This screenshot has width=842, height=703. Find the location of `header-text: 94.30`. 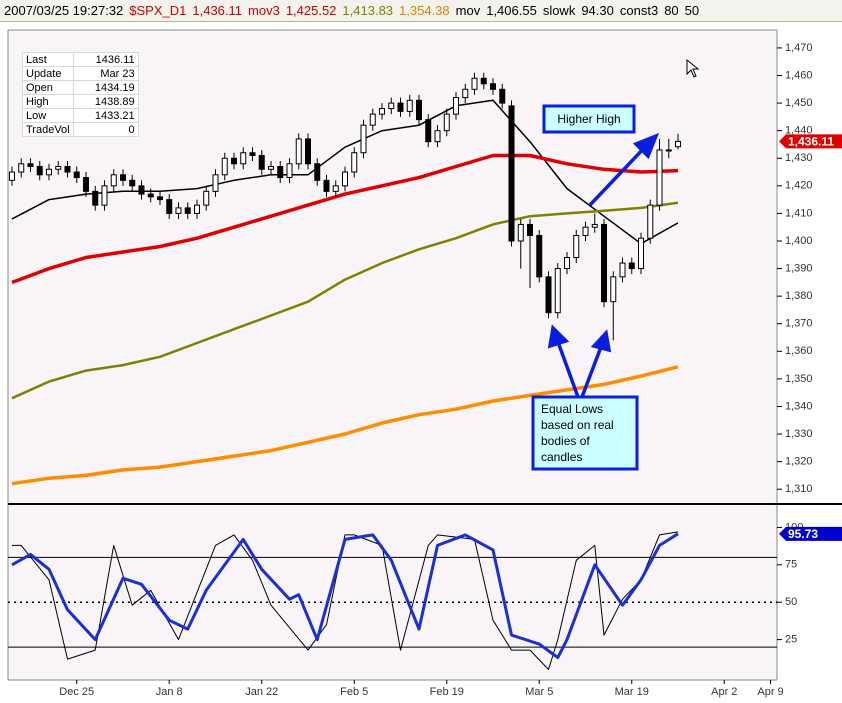

header-text: 94.30 is located at coordinates (597, 10).